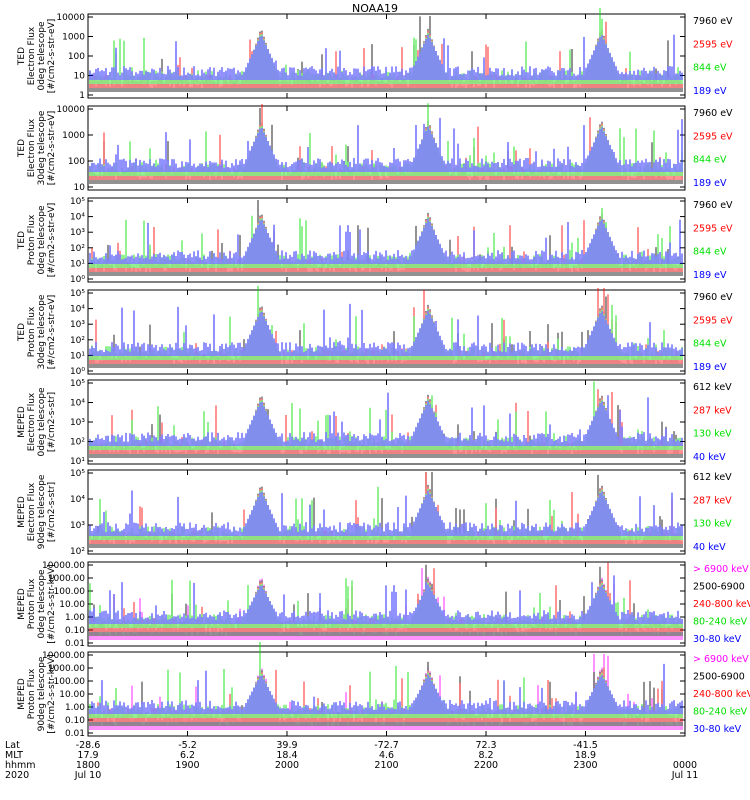  Describe the element at coordinates (713, 136) in the screenshot. I see `legend-entry: 2595 eV` at that location.